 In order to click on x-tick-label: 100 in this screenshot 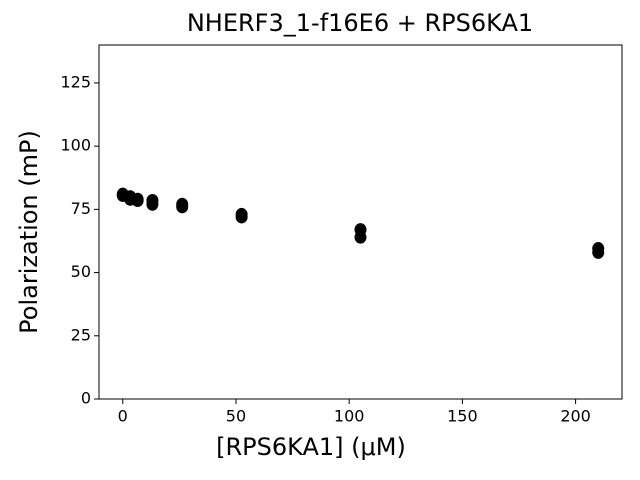, I will do `click(349, 416)`.